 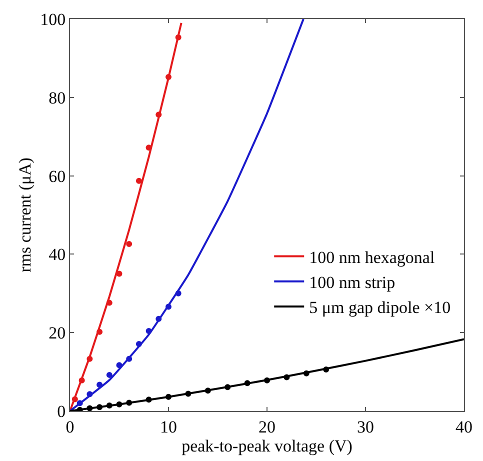 I want to click on y-tick-label: 0, so click(x=61, y=411).